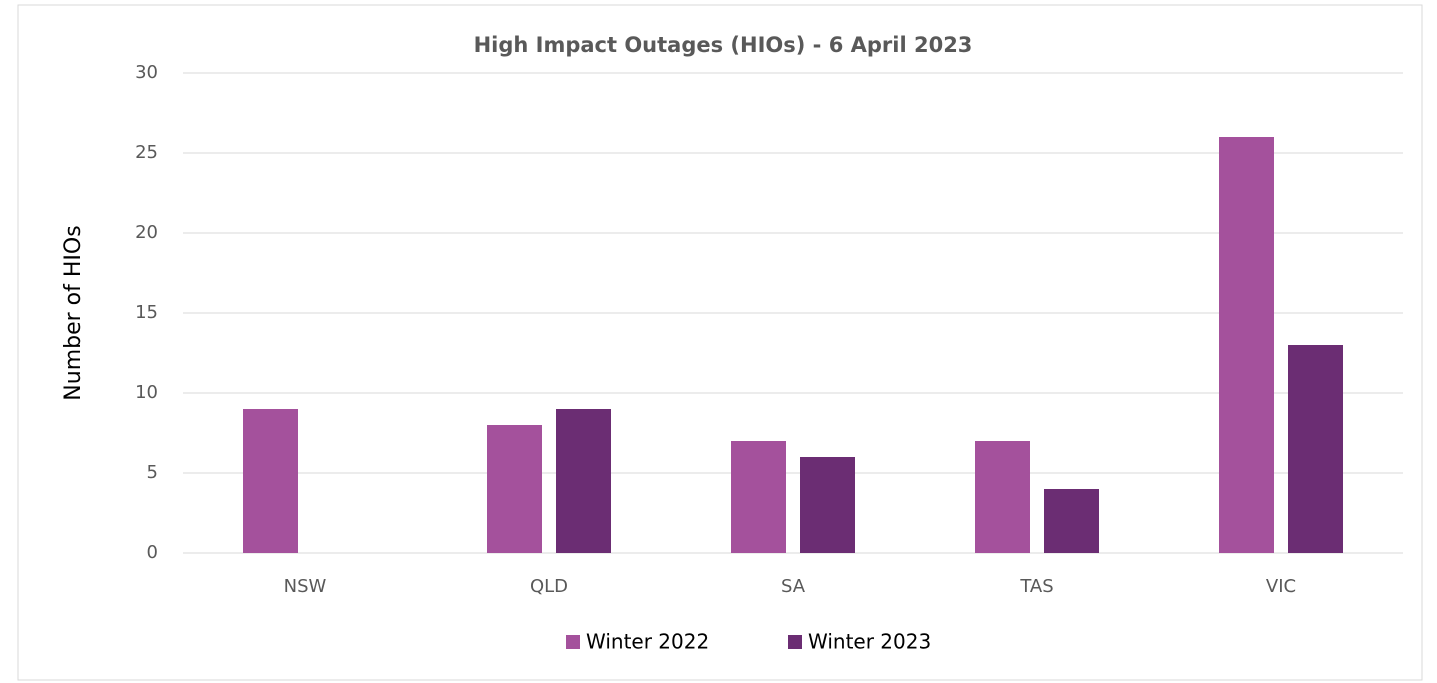  What do you see at coordinates (73, 312) in the screenshot?
I see `y-axis-label: Number of HIOs` at bounding box center [73, 312].